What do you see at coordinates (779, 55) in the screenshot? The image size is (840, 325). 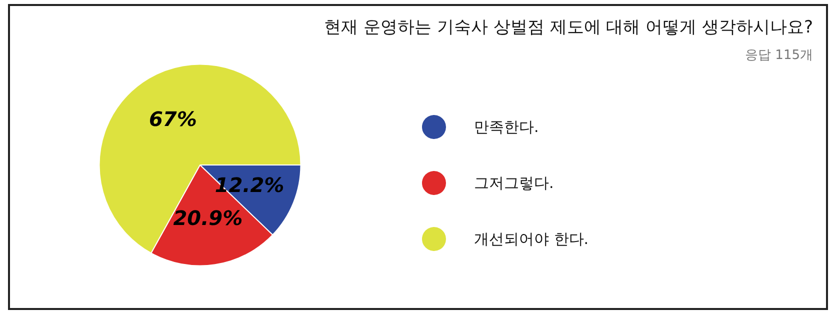 I see `text: 응답 115개` at bounding box center [779, 55].